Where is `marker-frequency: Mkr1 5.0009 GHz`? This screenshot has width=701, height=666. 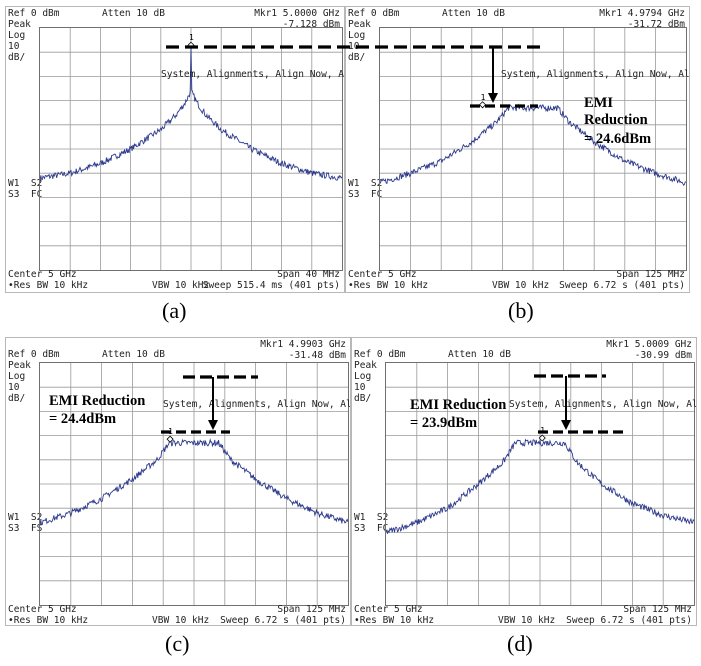
marker-frequency: Mkr1 5.0009 GHz is located at coordinates (649, 344).